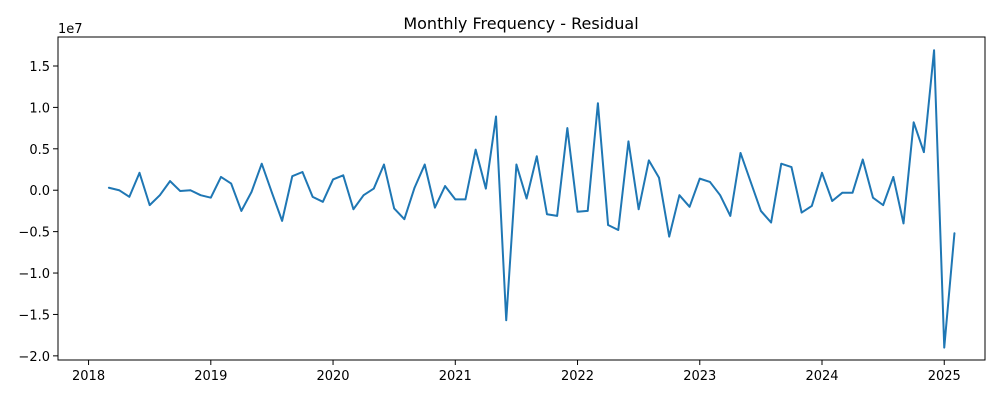  Describe the element at coordinates (34, 315) in the screenshot. I see `y-tick-label: −1.5` at that location.